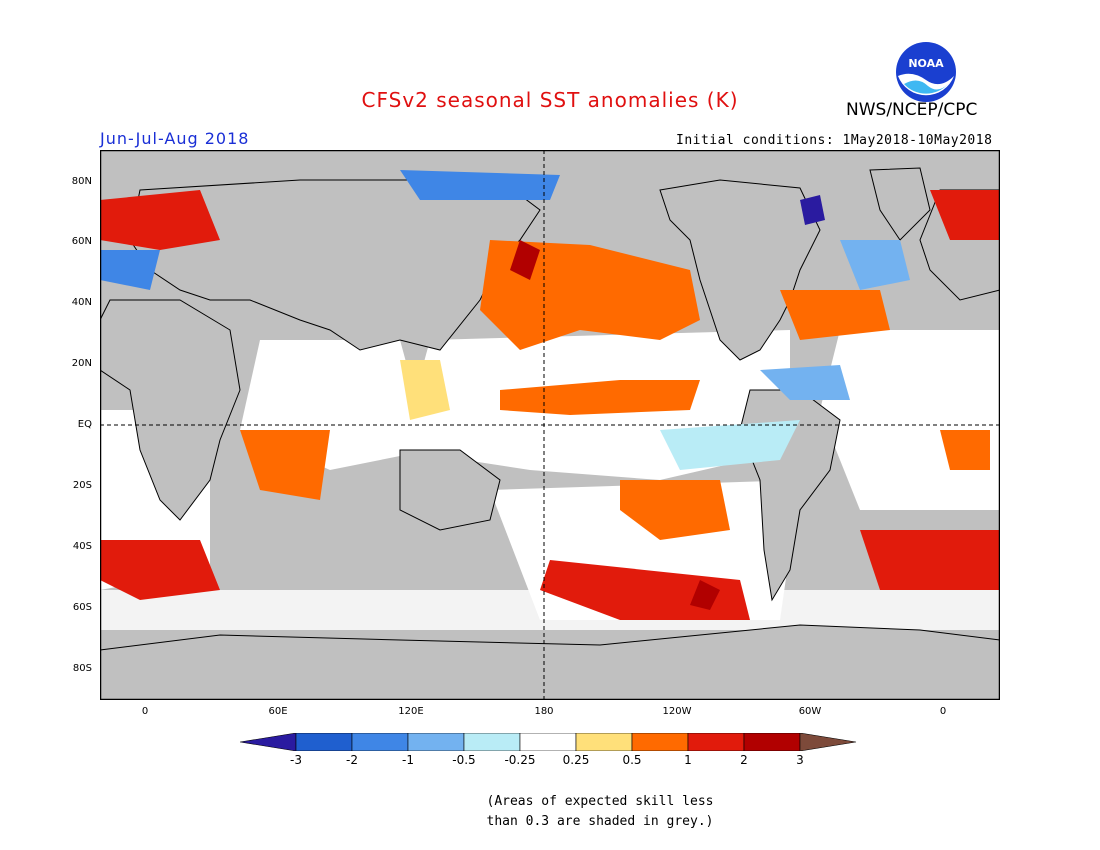 The image size is (1100, 850). I want to click on skill-note-line: than 0.3 are shaded in grey.), so click(600, 821).